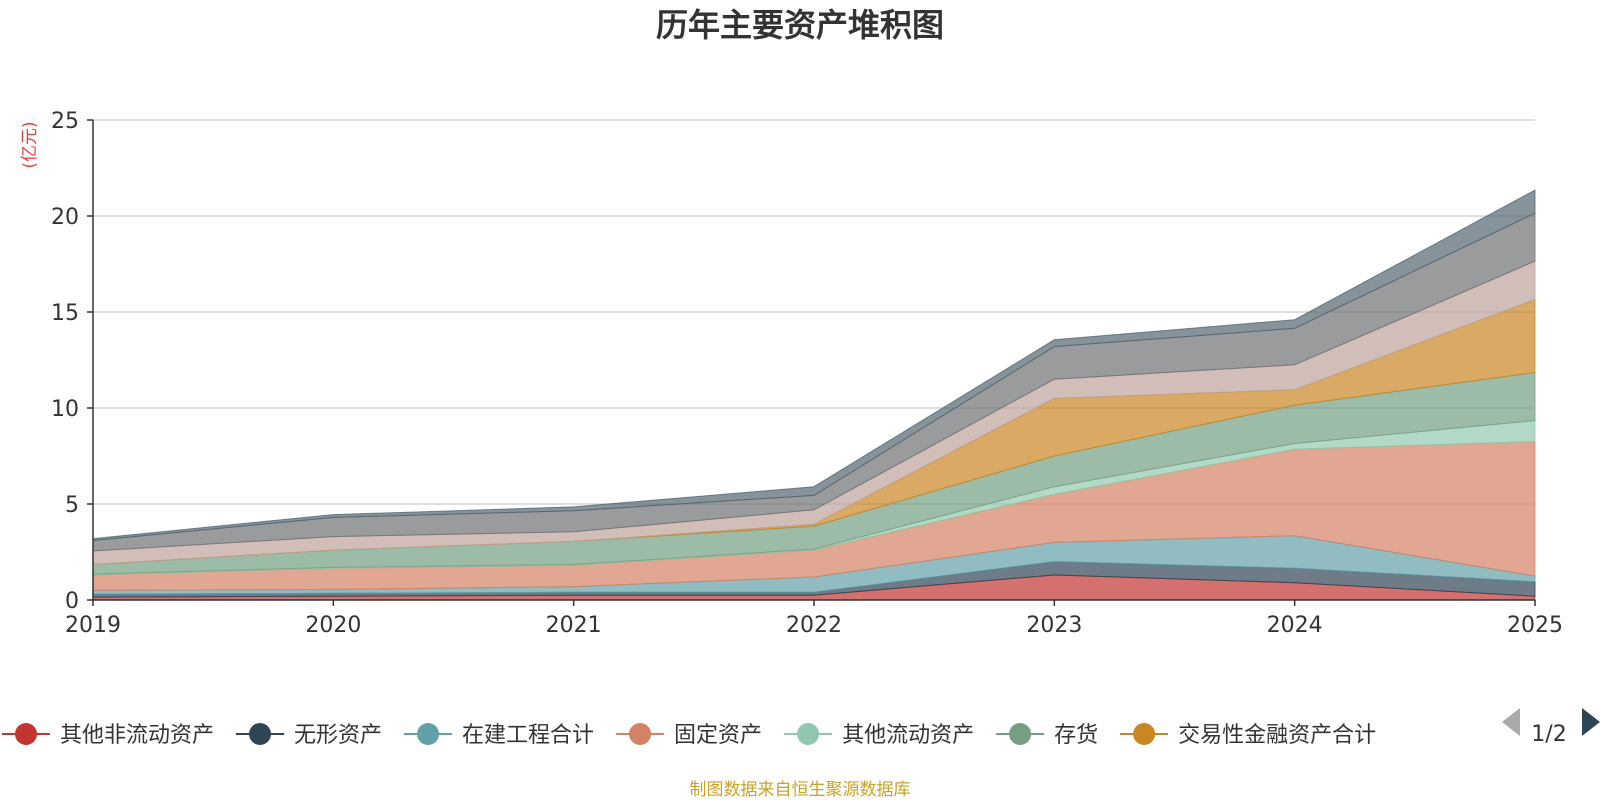  What do you see at coordinates (65, 313) in the screenshot?
I see `y-tick-label: 15` at bounding box center [65, 313].